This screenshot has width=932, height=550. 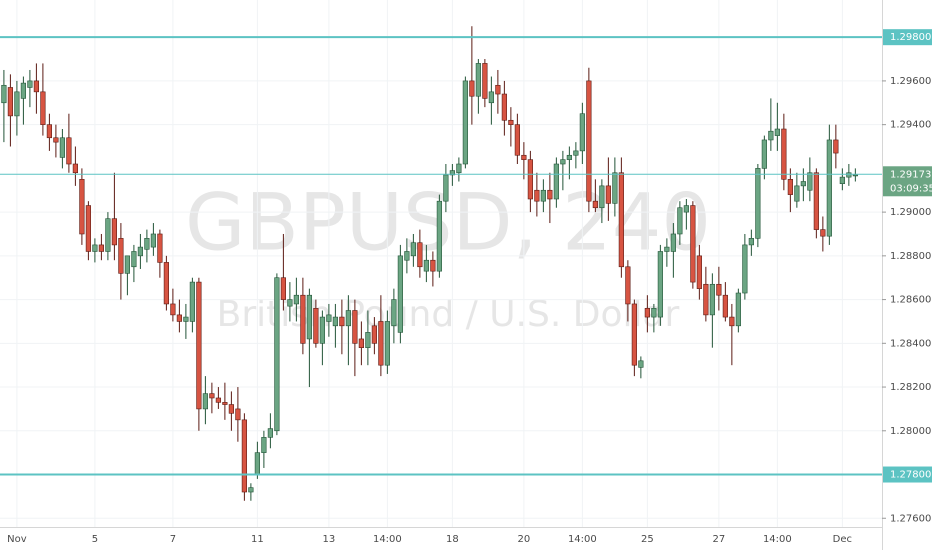 I want to click on level-label-box, so click(x=907, y=474).